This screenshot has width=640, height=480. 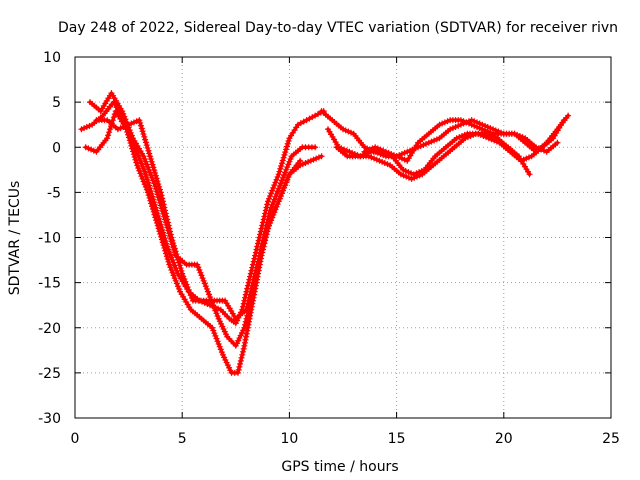 What do you see at coordinates (54, 193) in the screenshot?
I see `y-tick-label: -5` at bounding box center [54, 193].